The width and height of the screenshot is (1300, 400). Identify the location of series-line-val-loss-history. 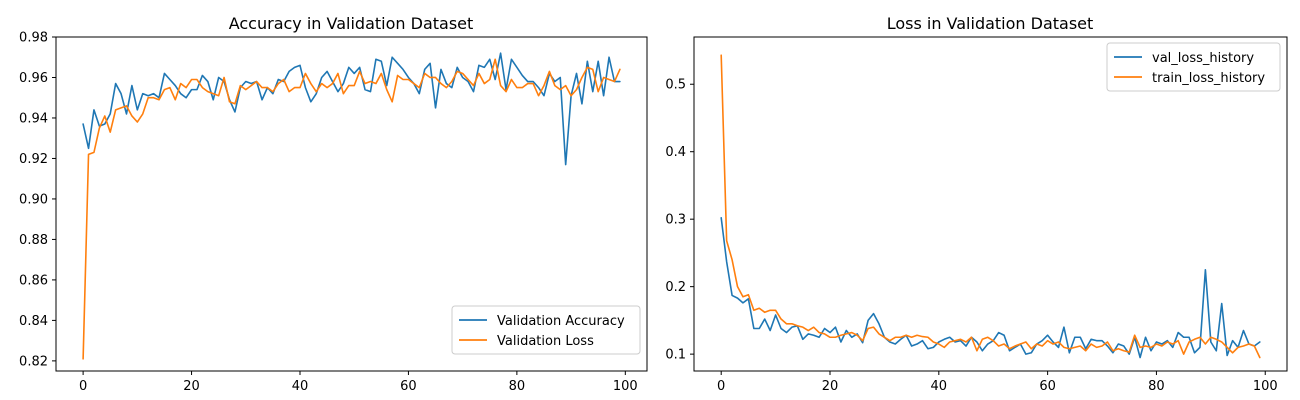
(990, 288).